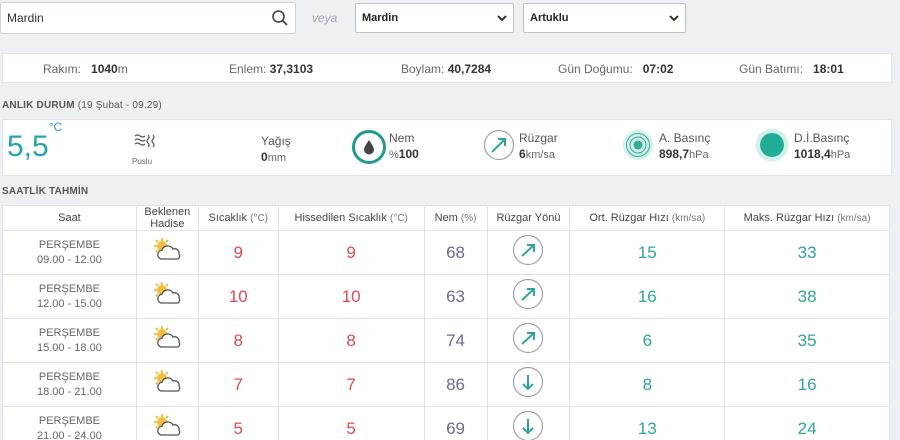 The image size is (900, 440). I want to click on col-time-header: Saat, so click(69, 218).